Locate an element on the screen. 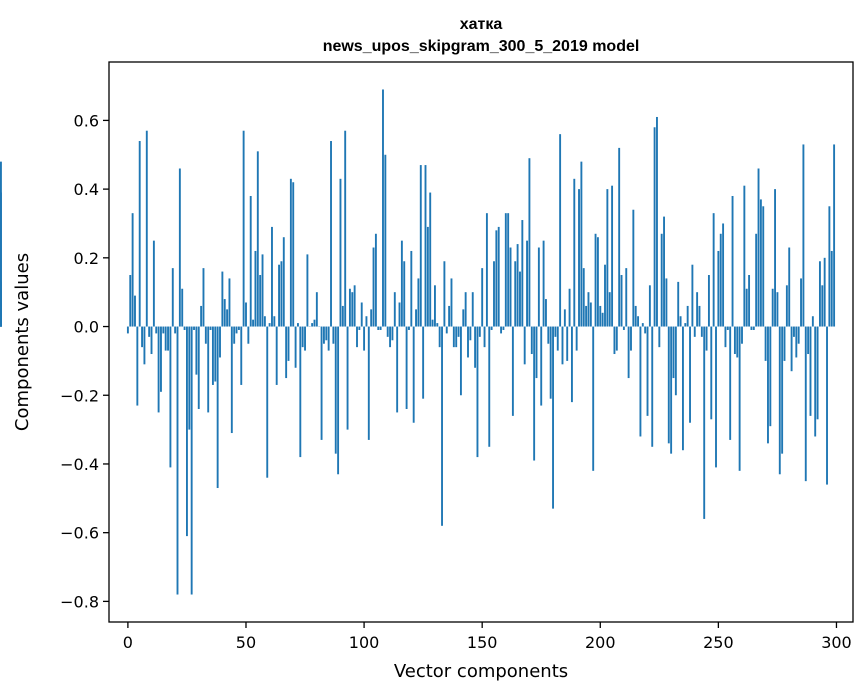 This screenshot has height=696, width=867. y-tick-label: −0.8 is located at coordinates (79, 601).